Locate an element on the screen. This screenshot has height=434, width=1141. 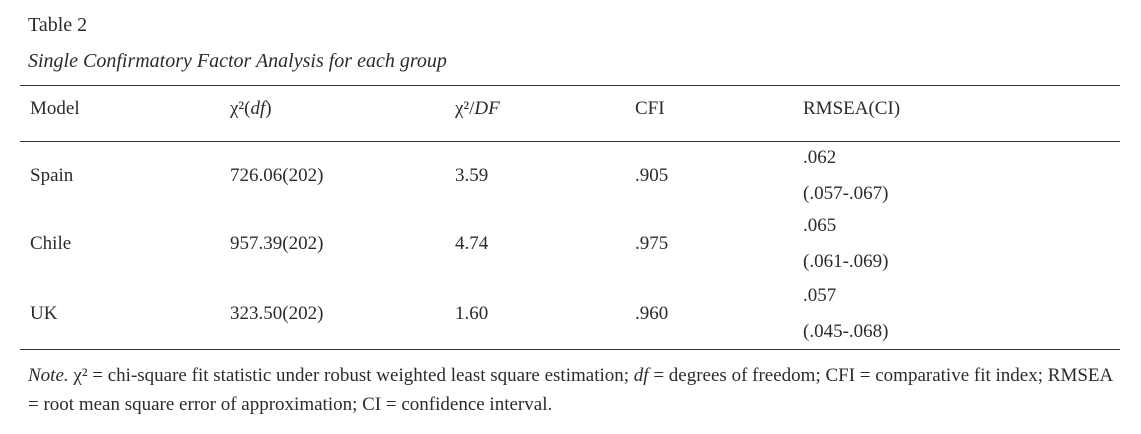
row-uk-model: UK is located at coordinates (44, 313).